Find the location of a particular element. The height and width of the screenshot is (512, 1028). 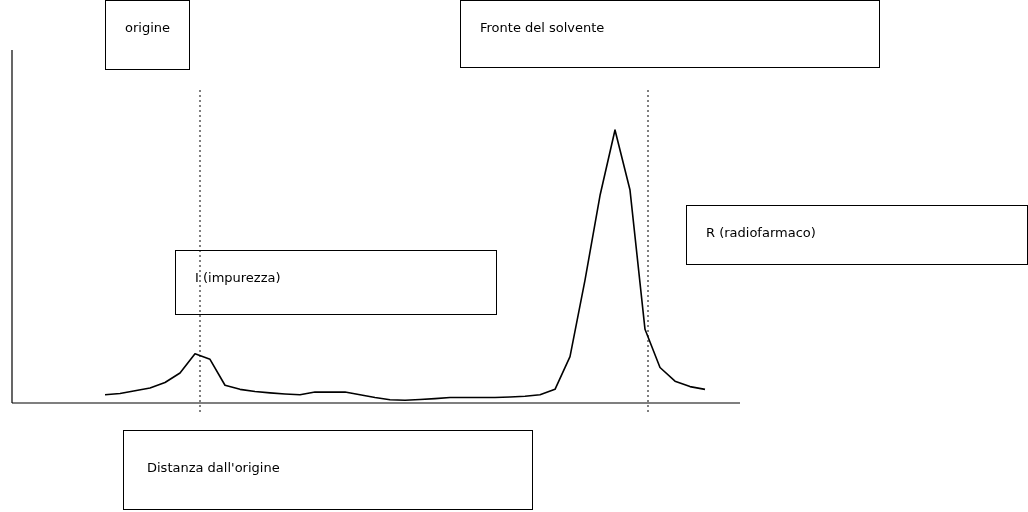

text: Fronte del solvente is located at coordinates (542, 27).